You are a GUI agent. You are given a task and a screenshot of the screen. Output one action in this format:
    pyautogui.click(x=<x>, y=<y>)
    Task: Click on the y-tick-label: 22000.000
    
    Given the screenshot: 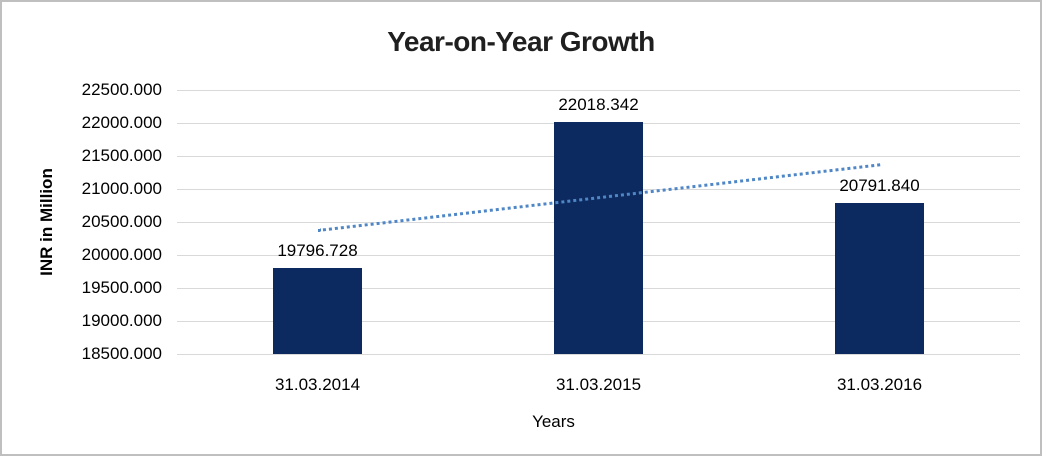 What is the action you would take?
    pyautogui.click(x=121, y=122)
    